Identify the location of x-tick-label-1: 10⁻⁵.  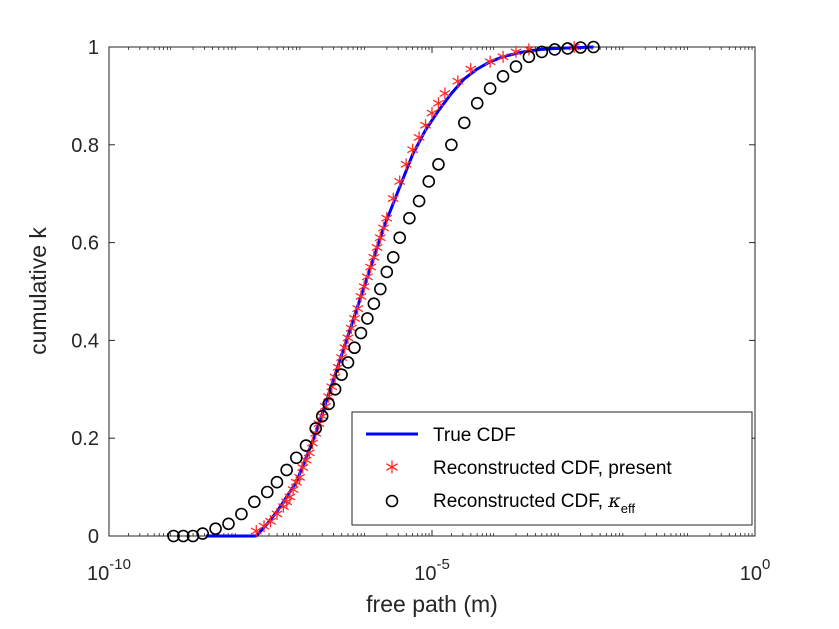
(432, 570).